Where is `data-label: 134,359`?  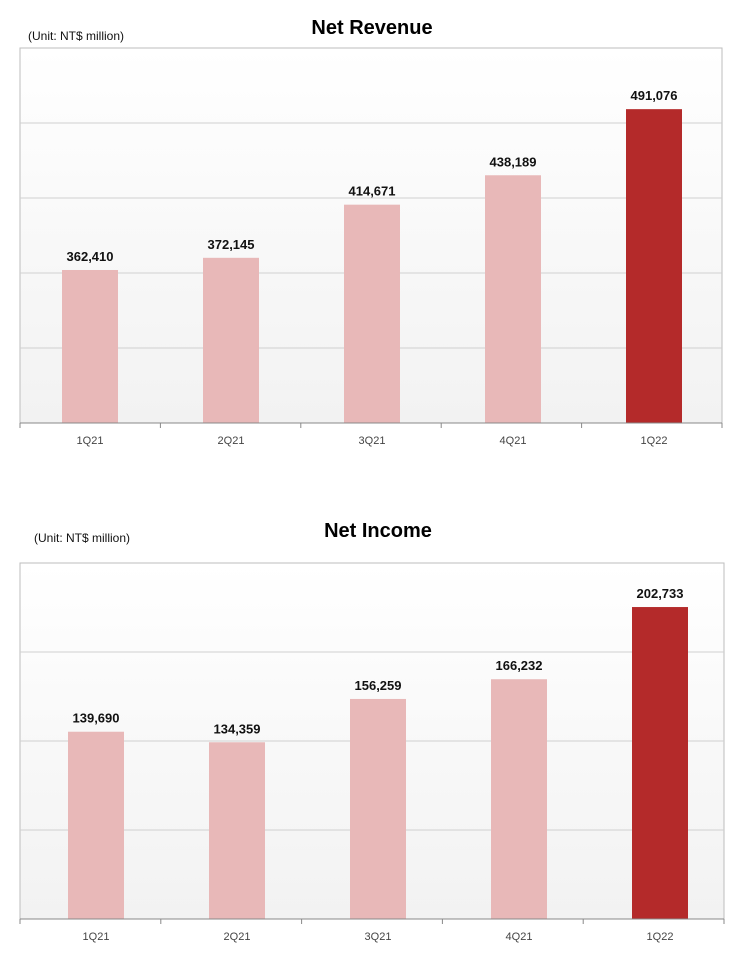 data-label: 134,359 is located at coordinates (237, 728).